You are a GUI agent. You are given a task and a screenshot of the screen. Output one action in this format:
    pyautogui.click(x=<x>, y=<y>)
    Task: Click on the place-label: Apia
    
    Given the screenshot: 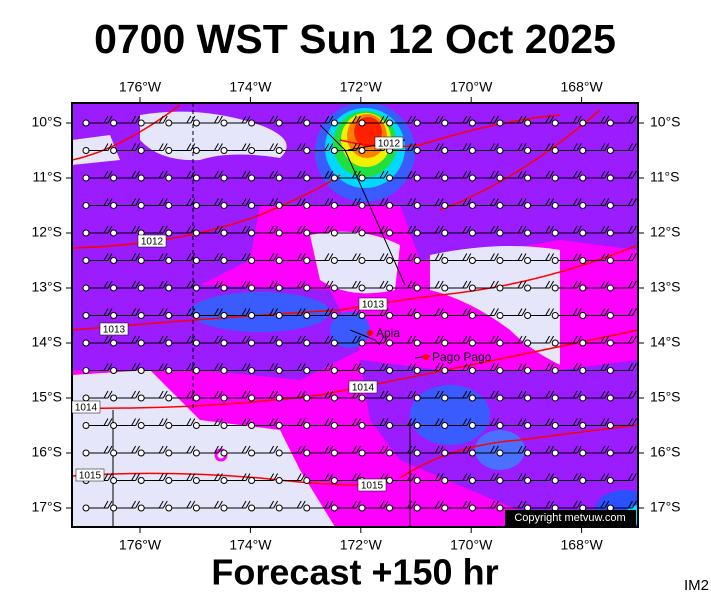 What is the action you would take?
    pyautogui.click(x=388, y=333)
    